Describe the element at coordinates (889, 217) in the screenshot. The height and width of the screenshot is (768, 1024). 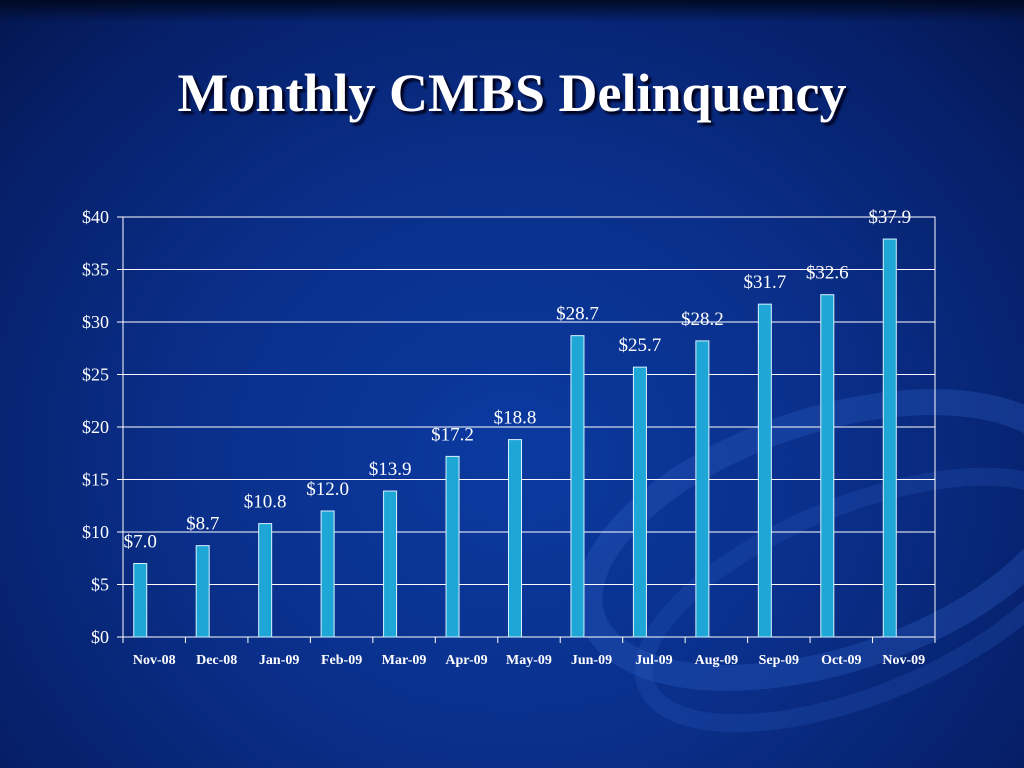
I see `data-label: $37.9` at that location.